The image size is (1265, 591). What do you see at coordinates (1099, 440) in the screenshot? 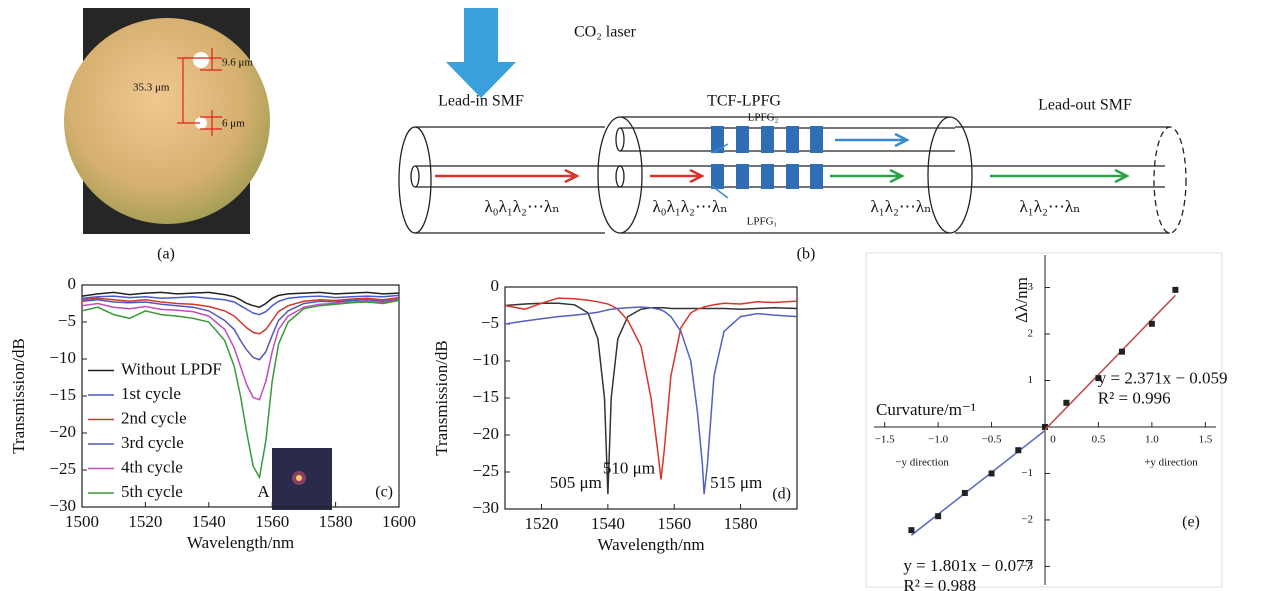
I see `x-tick-label: 0.5` at bounding box center [1099, 440].